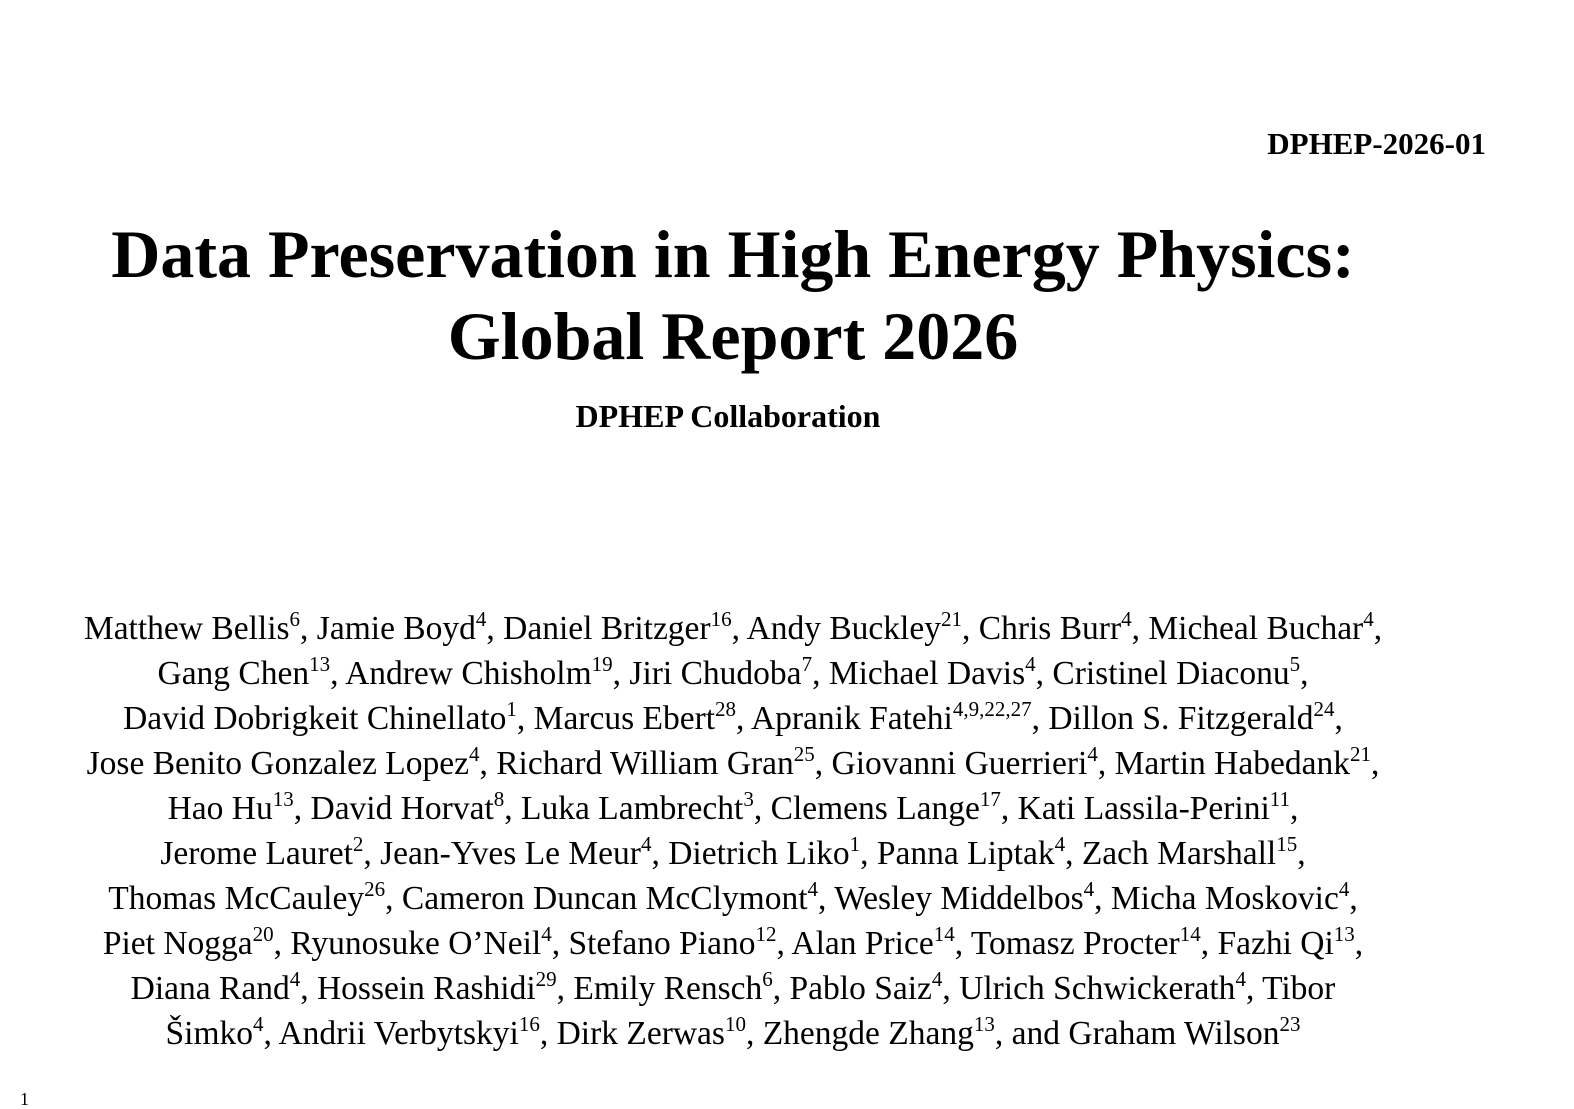 The image size is (1574, 1109). I want to click on author: Marcus Ebert28, so click(635, 717).